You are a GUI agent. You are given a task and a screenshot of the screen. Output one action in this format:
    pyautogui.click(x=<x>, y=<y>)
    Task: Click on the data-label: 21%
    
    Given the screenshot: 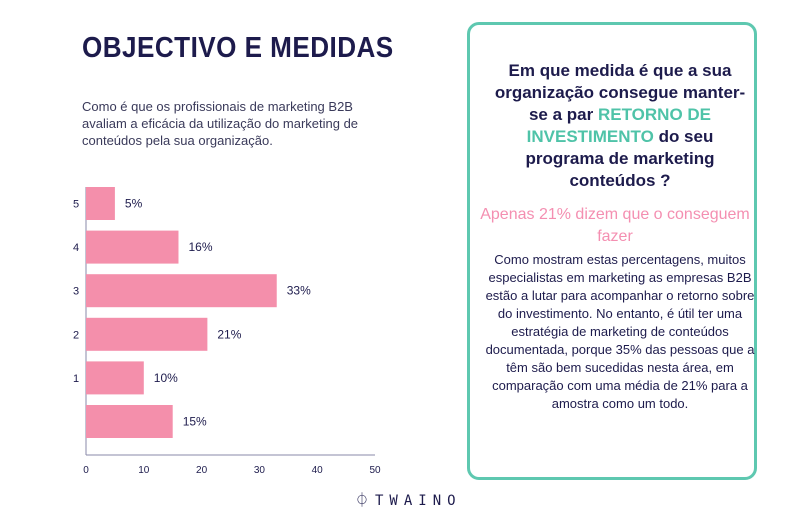 What is the action you would take?
    pyautogui.click(x=229, y=334)
    